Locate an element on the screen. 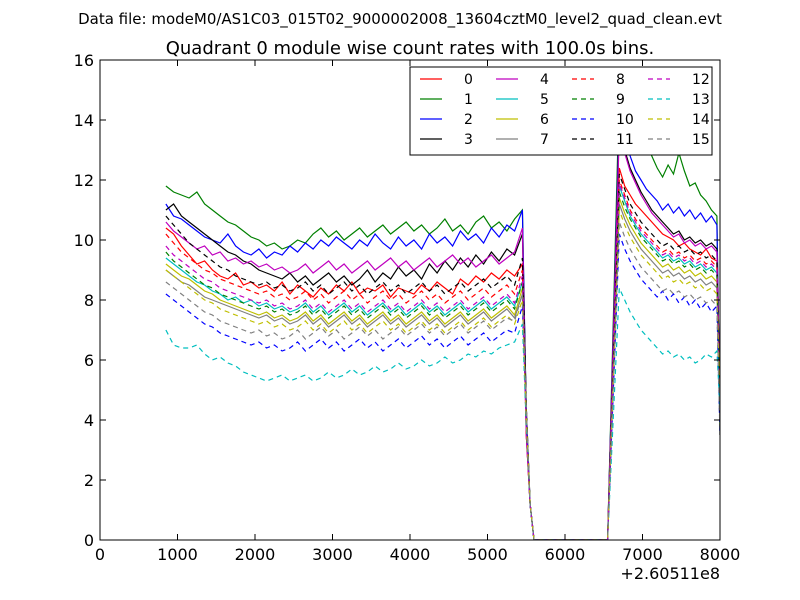 Image resolution: width=800 pixels, height=600 pixels. y-tick-label: 2 is located at coordinates (89, 480).